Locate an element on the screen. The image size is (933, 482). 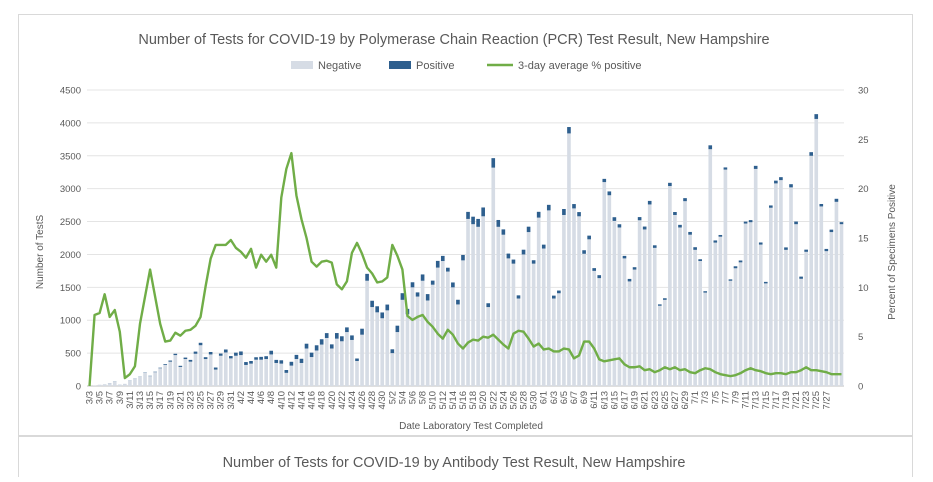
y-tick-label: 0 is located at coordinates (78, 387).